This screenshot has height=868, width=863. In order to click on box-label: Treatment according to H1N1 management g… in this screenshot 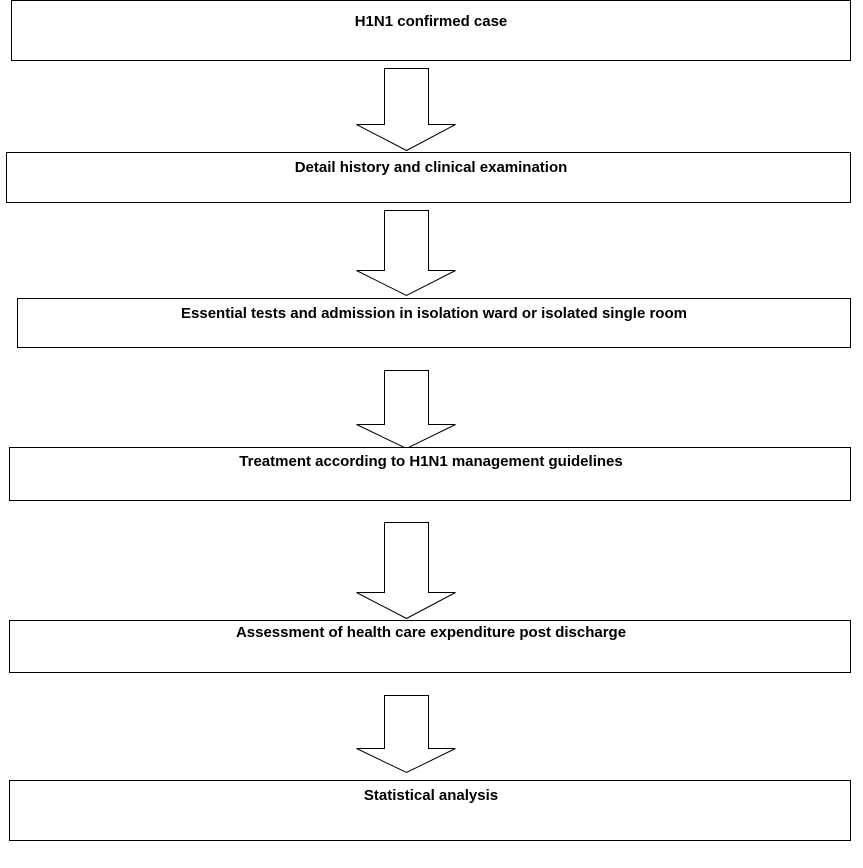, I will do `click(430, 461)`.